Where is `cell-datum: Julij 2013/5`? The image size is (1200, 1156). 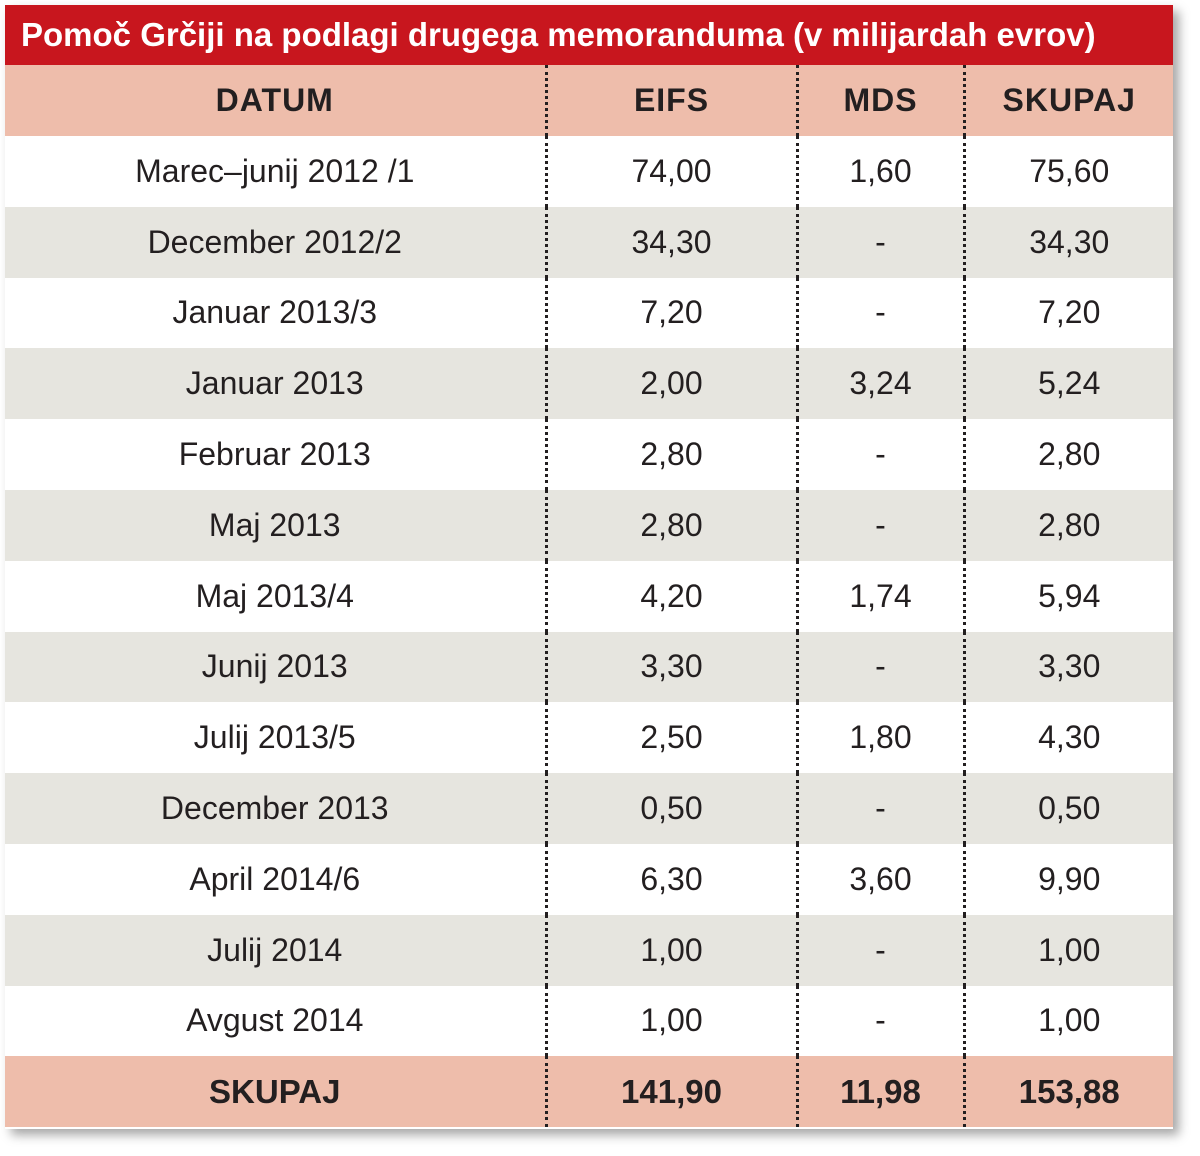 cell-datum: Julij 2013/5 is located at coordinates (275, 738).